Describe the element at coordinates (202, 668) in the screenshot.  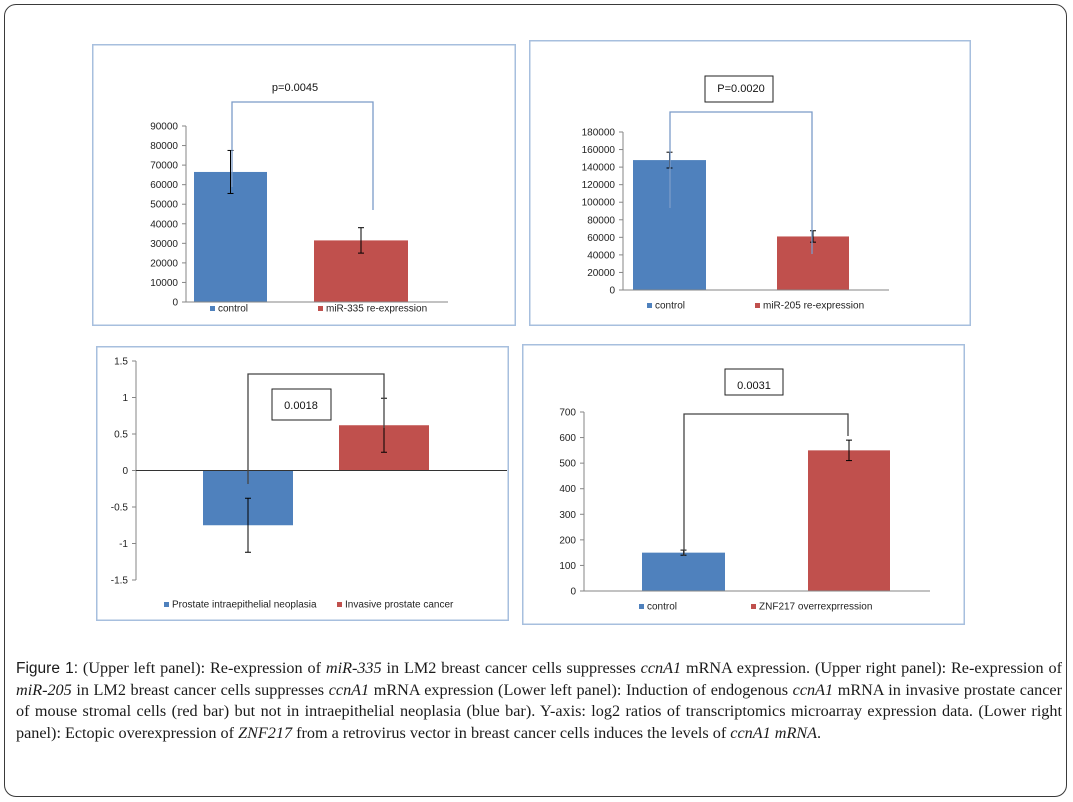
I see `caption-text: (Upper left panel): Re-expression of` at that location.